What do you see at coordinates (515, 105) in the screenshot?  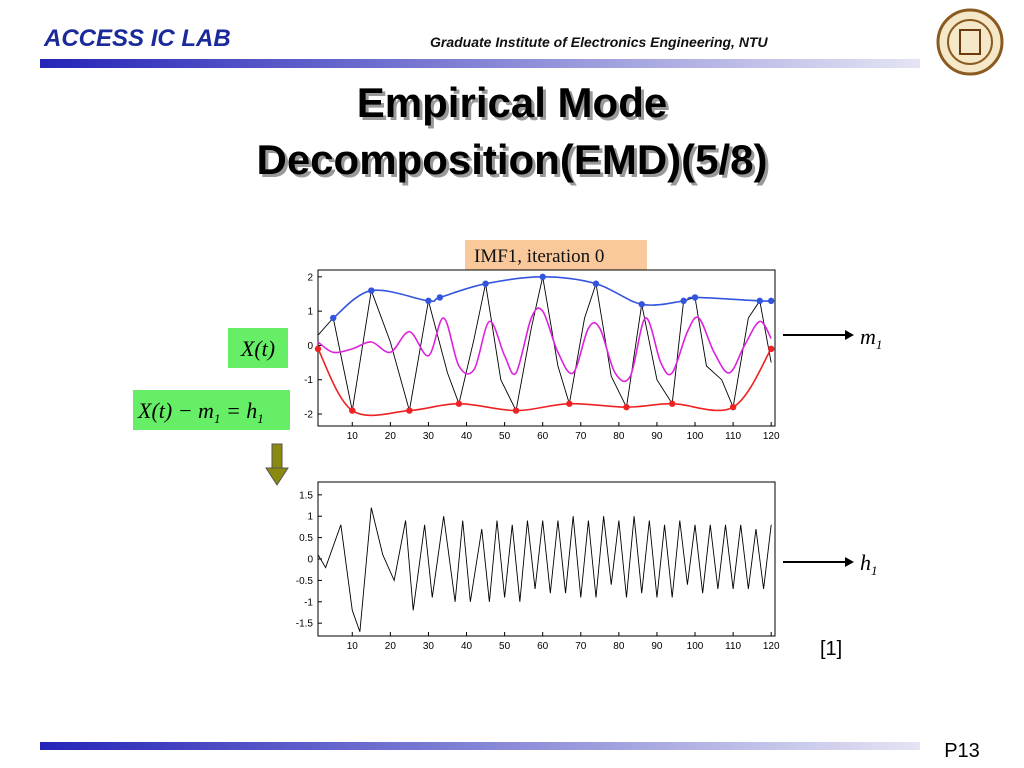 I see `title-shadow: Empirical Mode` at bounding box center [515, 105].